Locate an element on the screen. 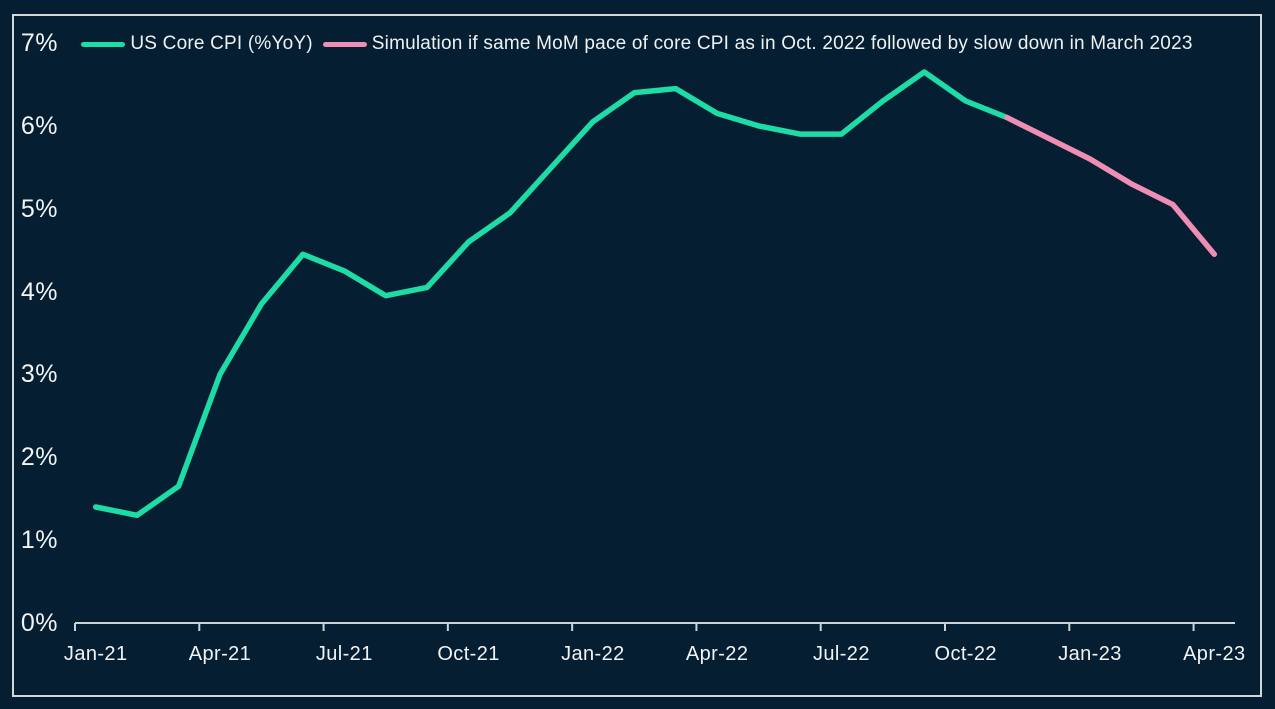 The height and width of the screenshot is (709, 1275). y-tick-label: 6% is located at coordinates (39, 125).